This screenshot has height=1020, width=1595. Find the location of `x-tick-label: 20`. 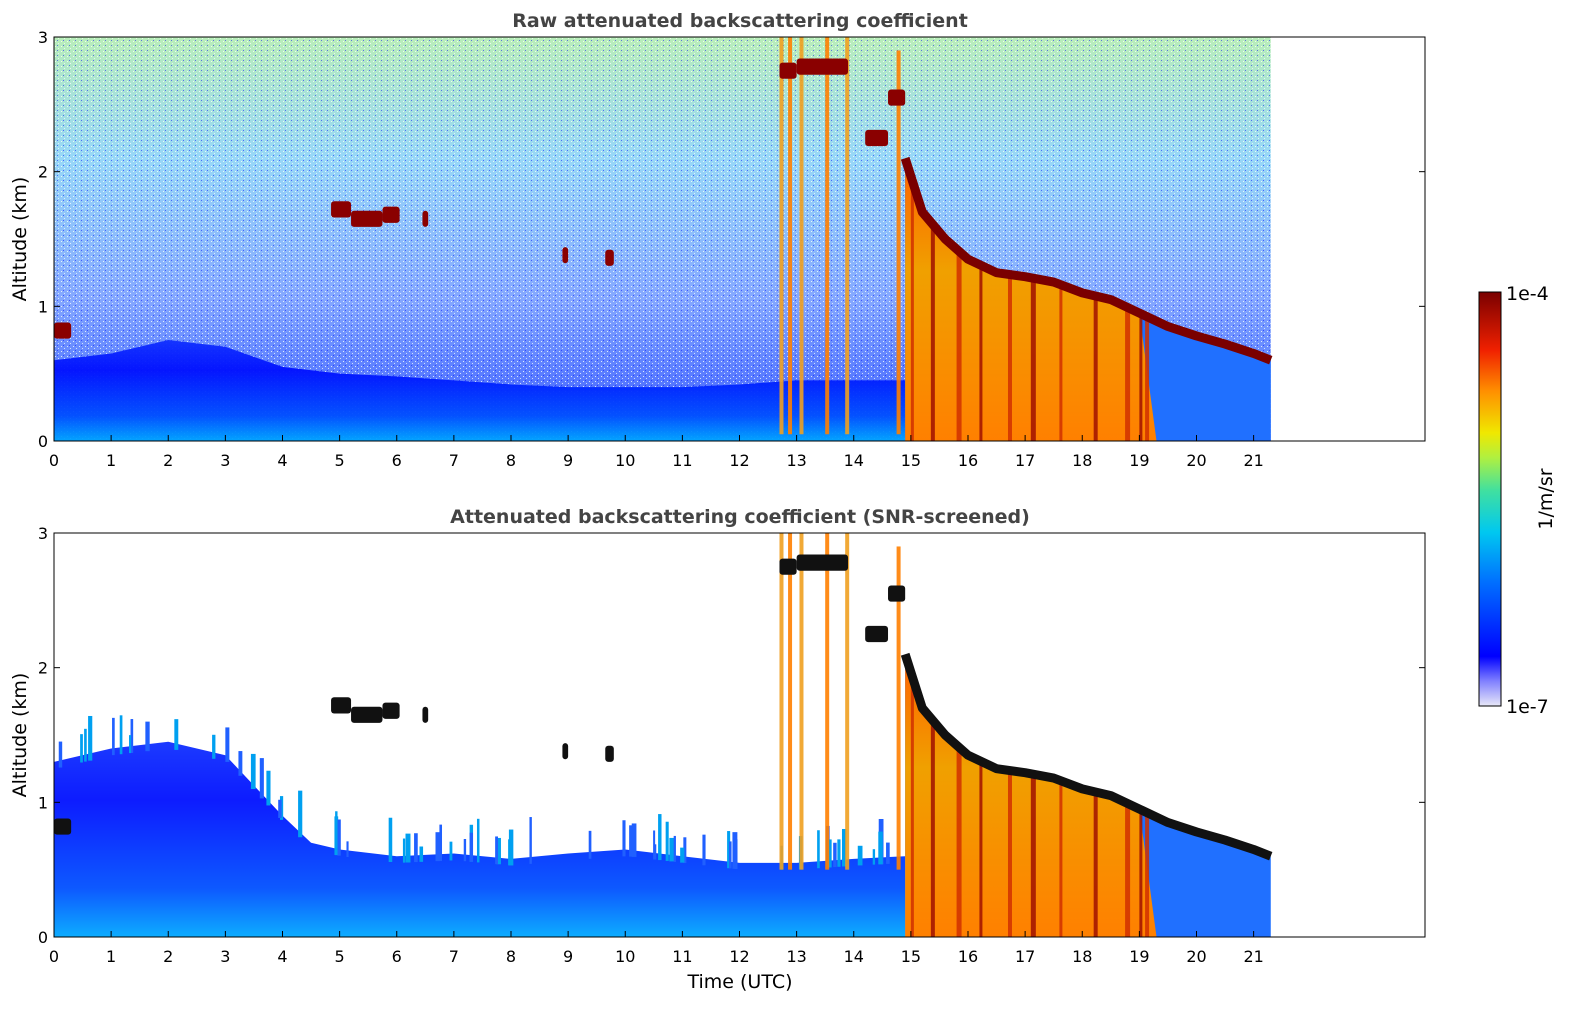

x-tick-label: 20 is located at coordinates (1196, 460).